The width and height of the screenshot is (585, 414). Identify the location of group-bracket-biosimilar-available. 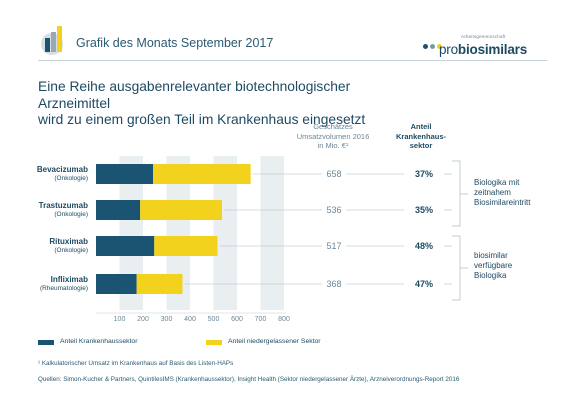
(456, 268).